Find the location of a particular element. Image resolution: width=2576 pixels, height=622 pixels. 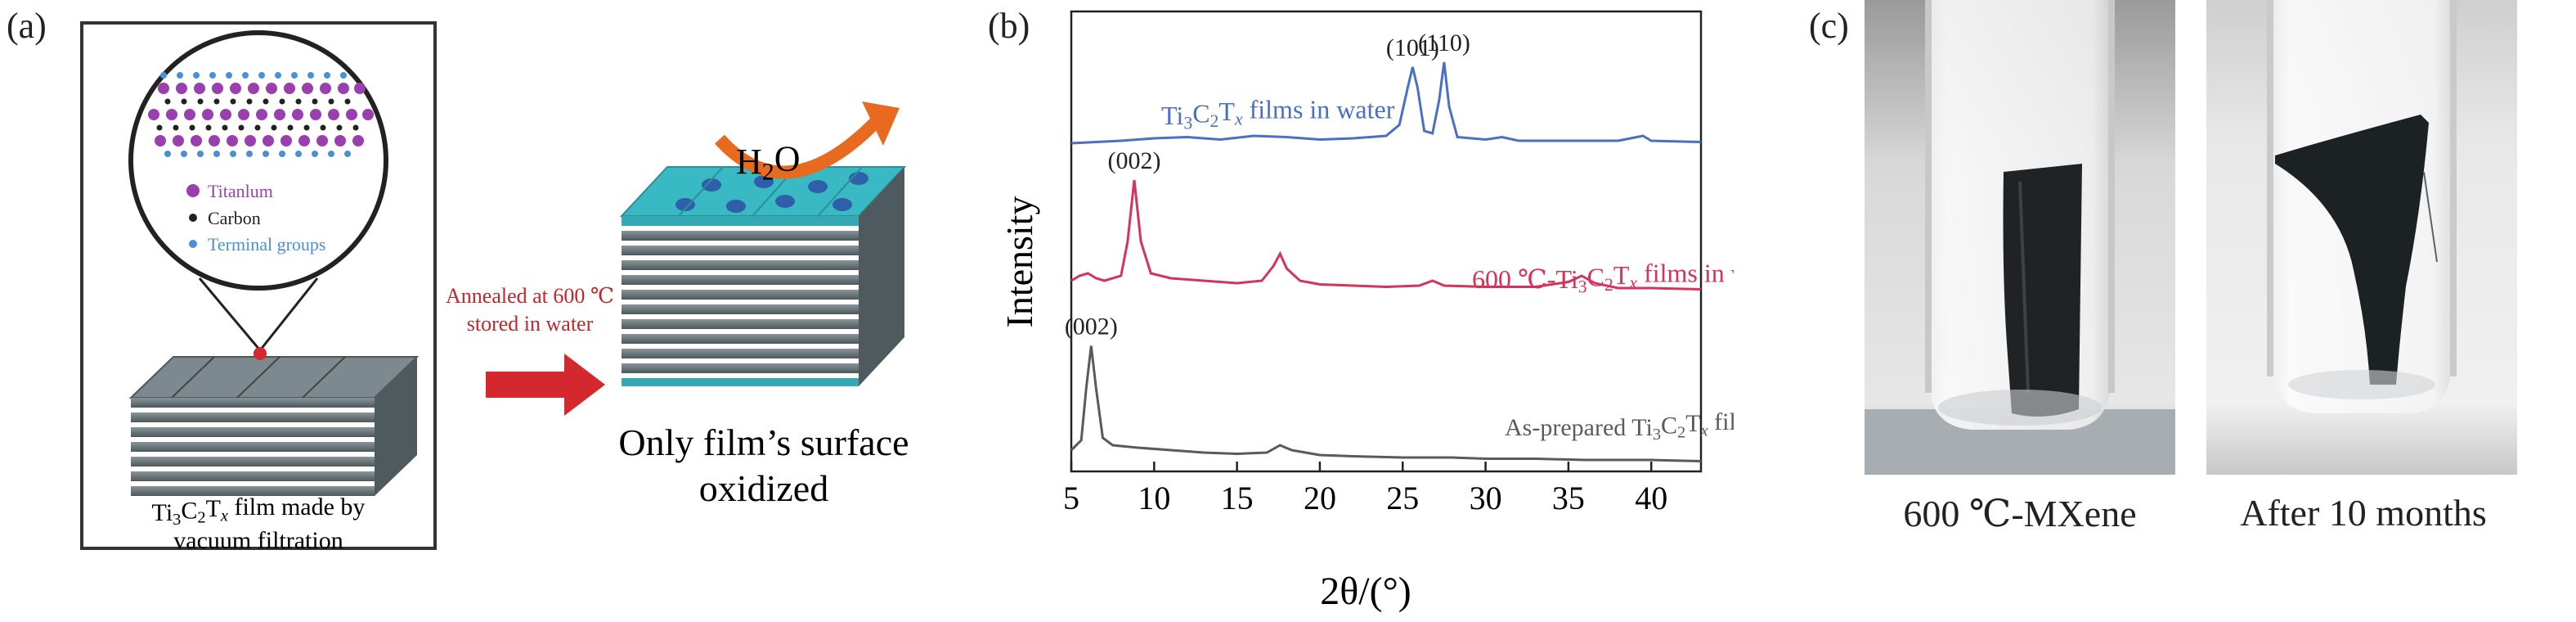

film-caption-line1: Ti3​C2​Tx​ film made by is located at coordinates (259, 511).